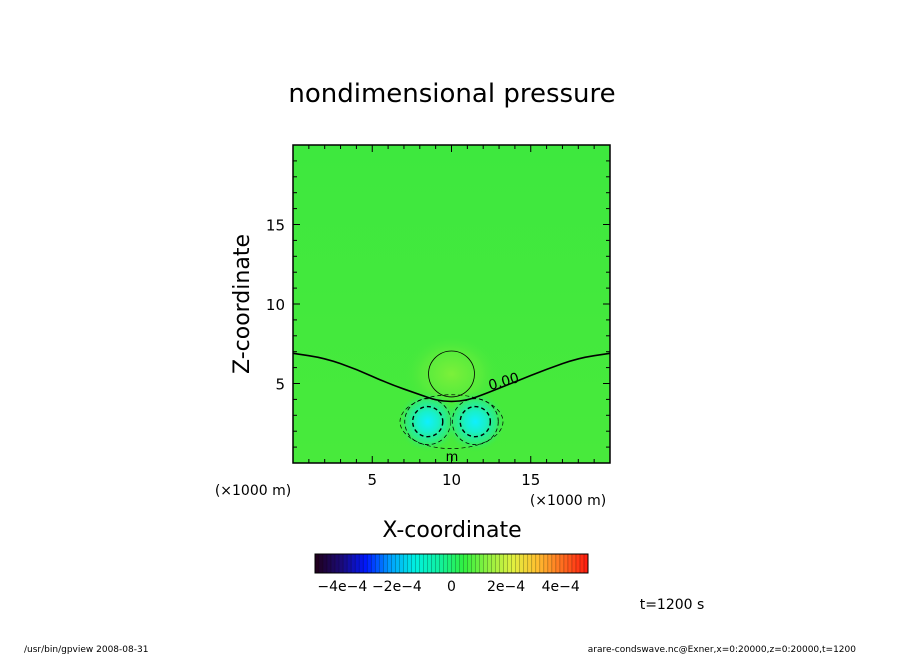  I want to click on time-label: t=1200 s, so click(672, 605).